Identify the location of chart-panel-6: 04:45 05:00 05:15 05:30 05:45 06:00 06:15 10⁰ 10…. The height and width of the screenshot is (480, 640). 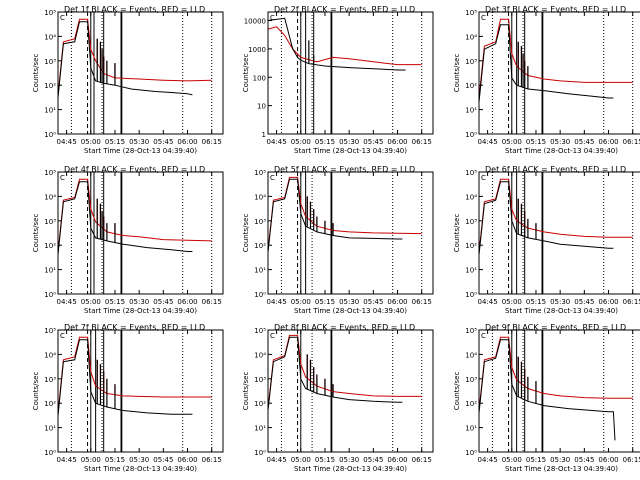
(546, 240).